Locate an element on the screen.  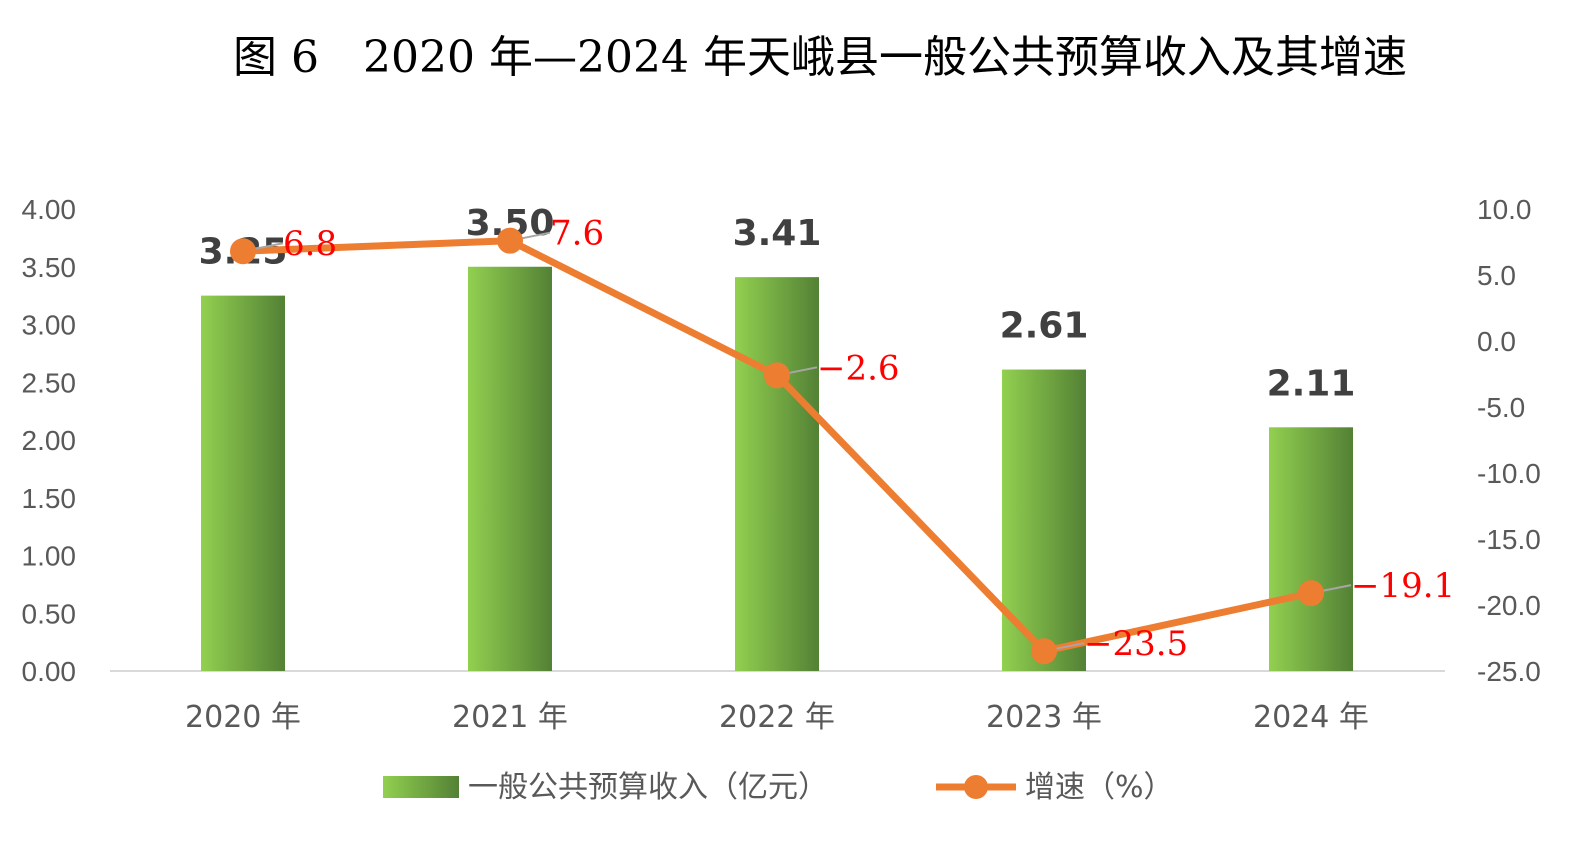
right-axis: -25.0 -20.0 -15.0 -10.0 -5.0 0.0 5.0 10.0 is located at coordinates (1509, 440).